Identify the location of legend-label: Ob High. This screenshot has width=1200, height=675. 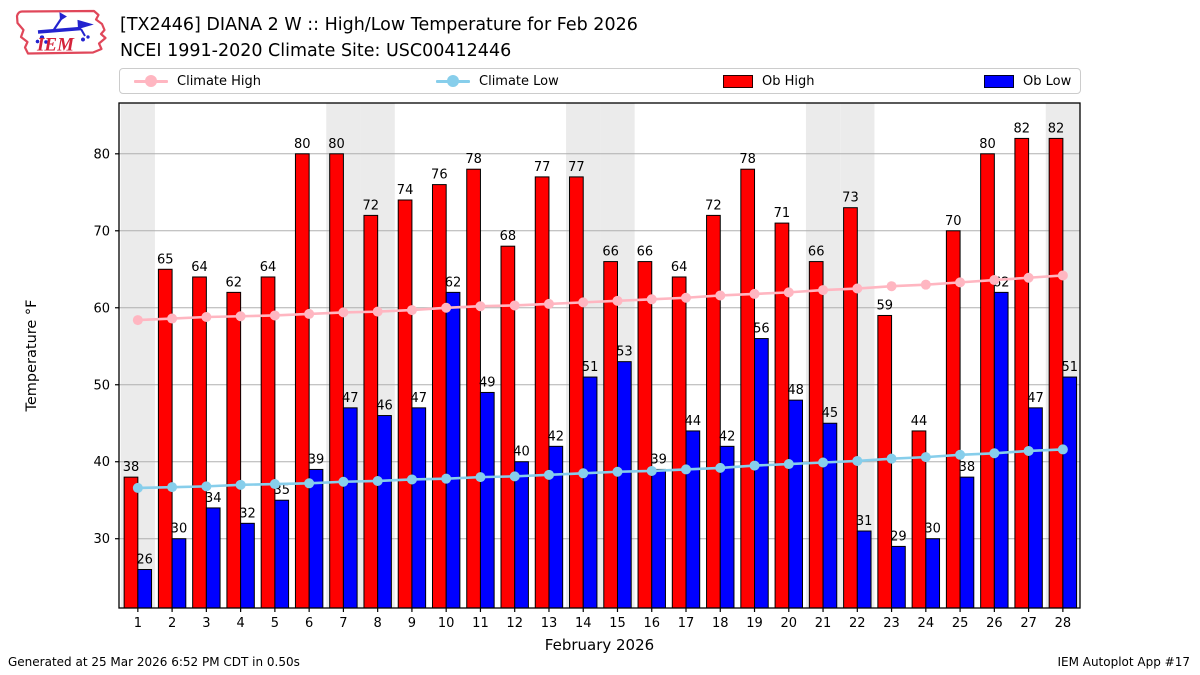
(788, 81).